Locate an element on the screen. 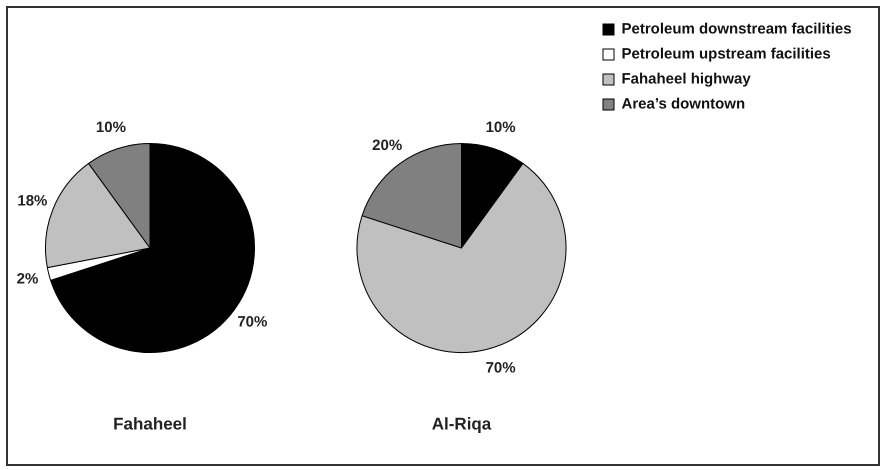 This screenshot has width=886, height=470. legend-label: Petroleum upstream facilities is located at coordinates (726, 54).